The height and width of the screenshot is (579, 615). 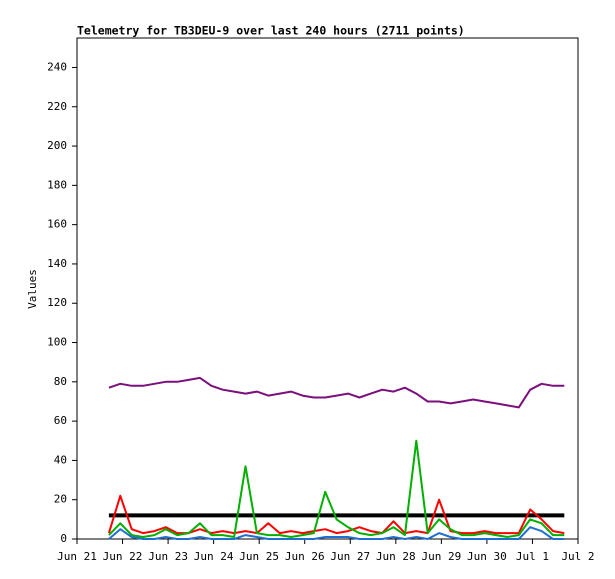 What do you see at coordinates (32, 289) in the screenshot?
I see `y-axis-label: Values` at bounding box center [32, 289].